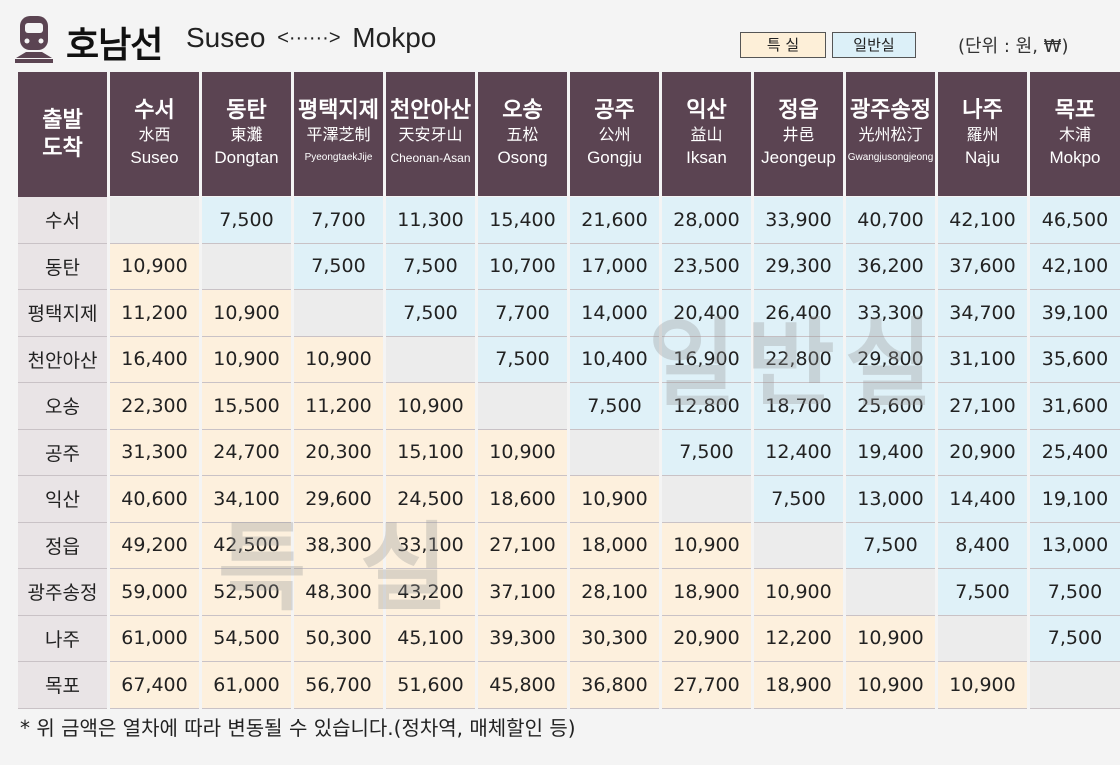 This screenshot has height=765, width=1120. What do you see at coordinates (430, 685) in the screenshot?
I see `fare-cell-special: 51,600` at bounding box center [430, 685].